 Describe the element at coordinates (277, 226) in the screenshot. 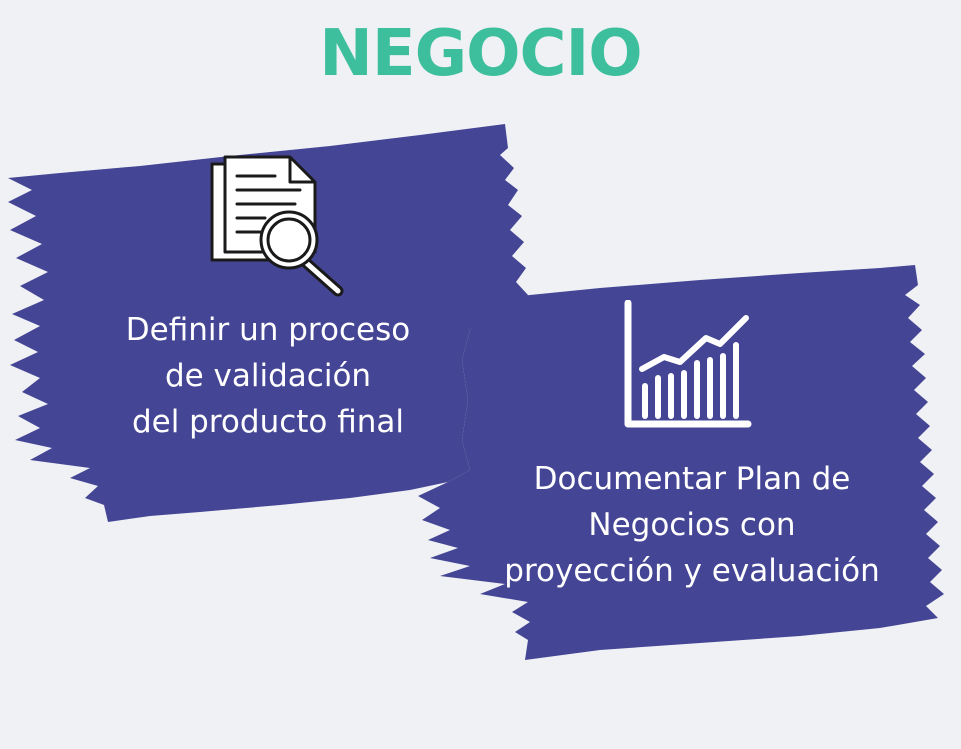

I see `document-search-icon` at that location.